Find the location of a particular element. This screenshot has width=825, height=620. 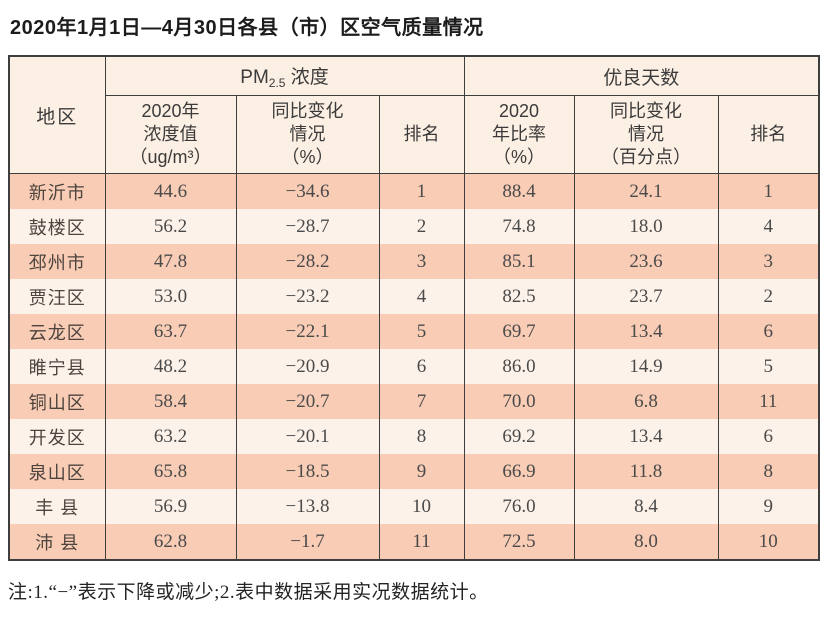

good-ratio-header-line3: （%） is located at coordinates (518, 157).